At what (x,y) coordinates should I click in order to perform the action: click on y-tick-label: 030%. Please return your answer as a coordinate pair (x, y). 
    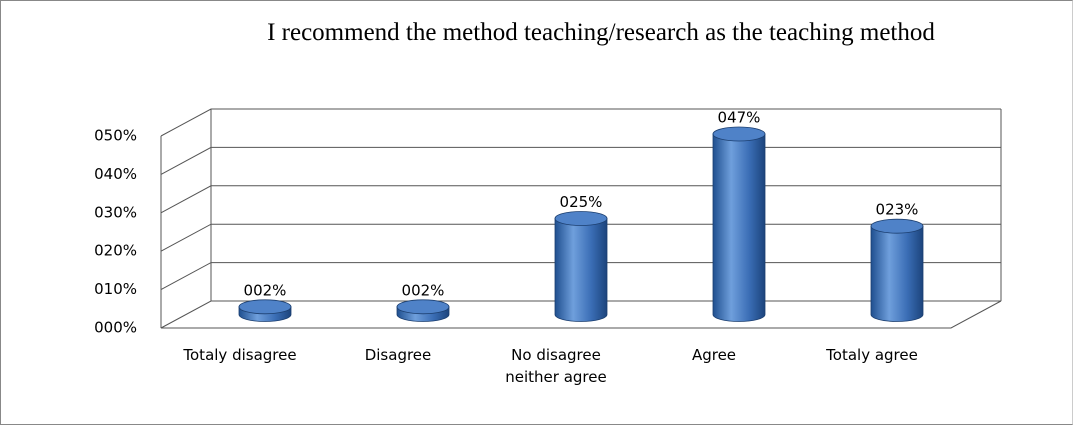
    Looking at the image, I should click on (115, 212).